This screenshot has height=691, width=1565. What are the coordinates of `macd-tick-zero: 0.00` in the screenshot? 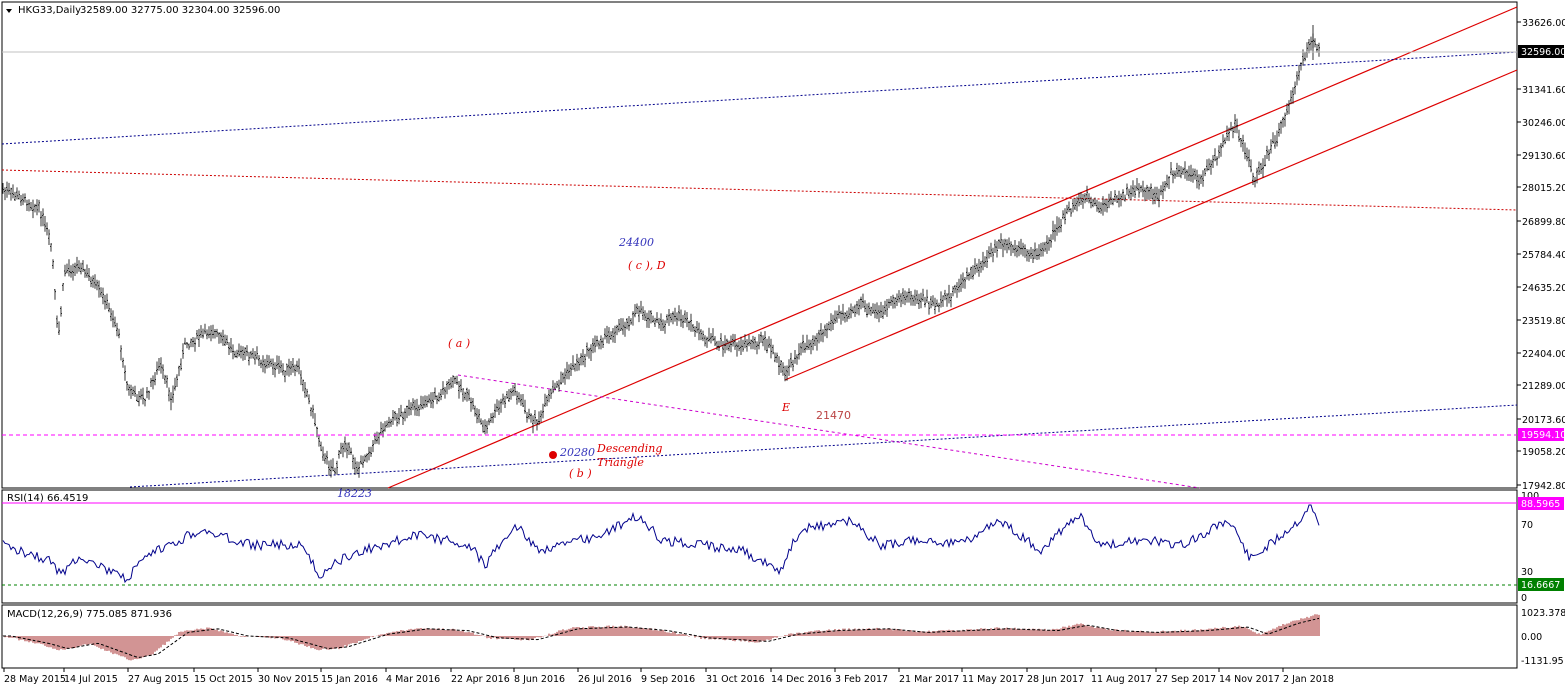 It's located at (1531, 637).